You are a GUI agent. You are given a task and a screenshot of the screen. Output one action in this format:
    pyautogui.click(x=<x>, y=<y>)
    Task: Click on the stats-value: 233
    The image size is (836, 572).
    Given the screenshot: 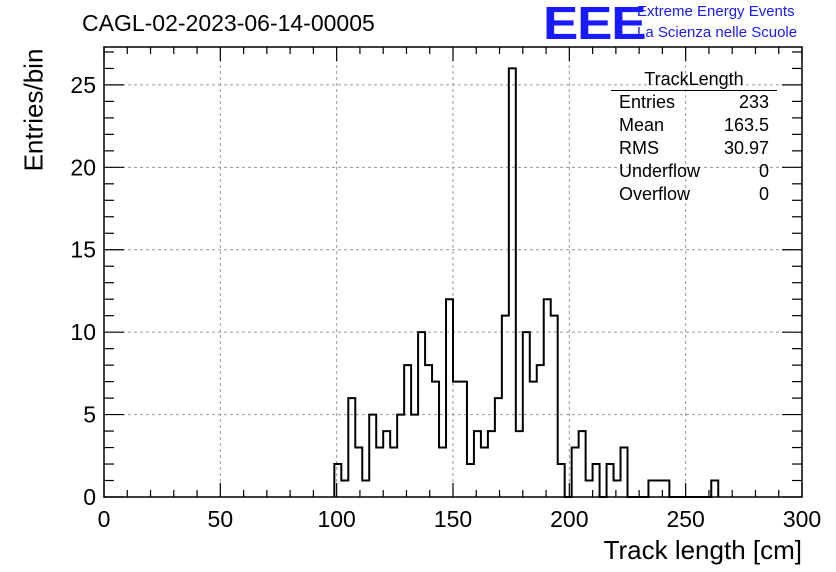 What is the action you would take?
    pyautogui.click(x=753, y=102)
    